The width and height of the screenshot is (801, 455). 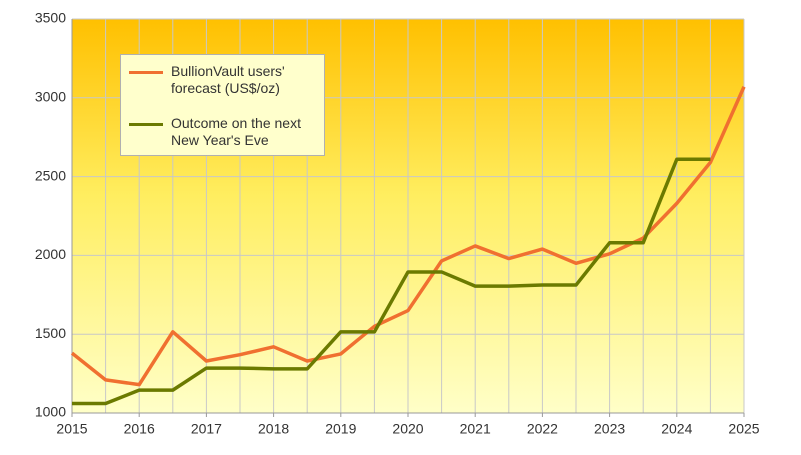 I want to click on legend-item: Outcome on the next New Year's Eve, so click(x=226, y=132).